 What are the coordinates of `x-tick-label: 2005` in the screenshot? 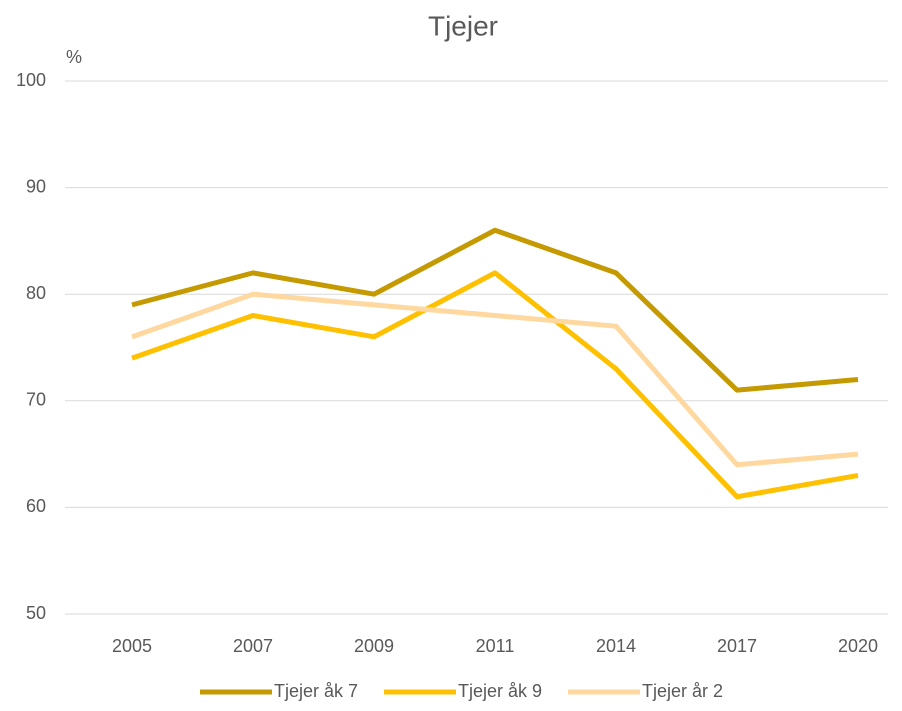 It's located at (132, 646).